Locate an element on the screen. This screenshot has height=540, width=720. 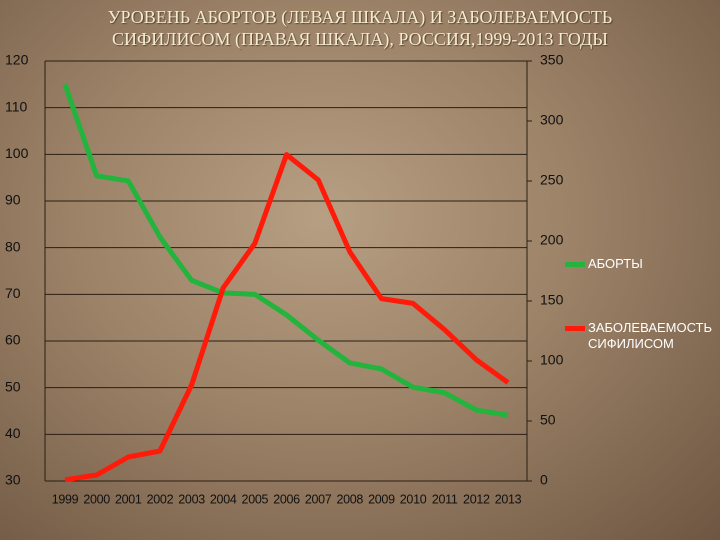
x-tick-label: 2003 is located at coordinates (191, 499).